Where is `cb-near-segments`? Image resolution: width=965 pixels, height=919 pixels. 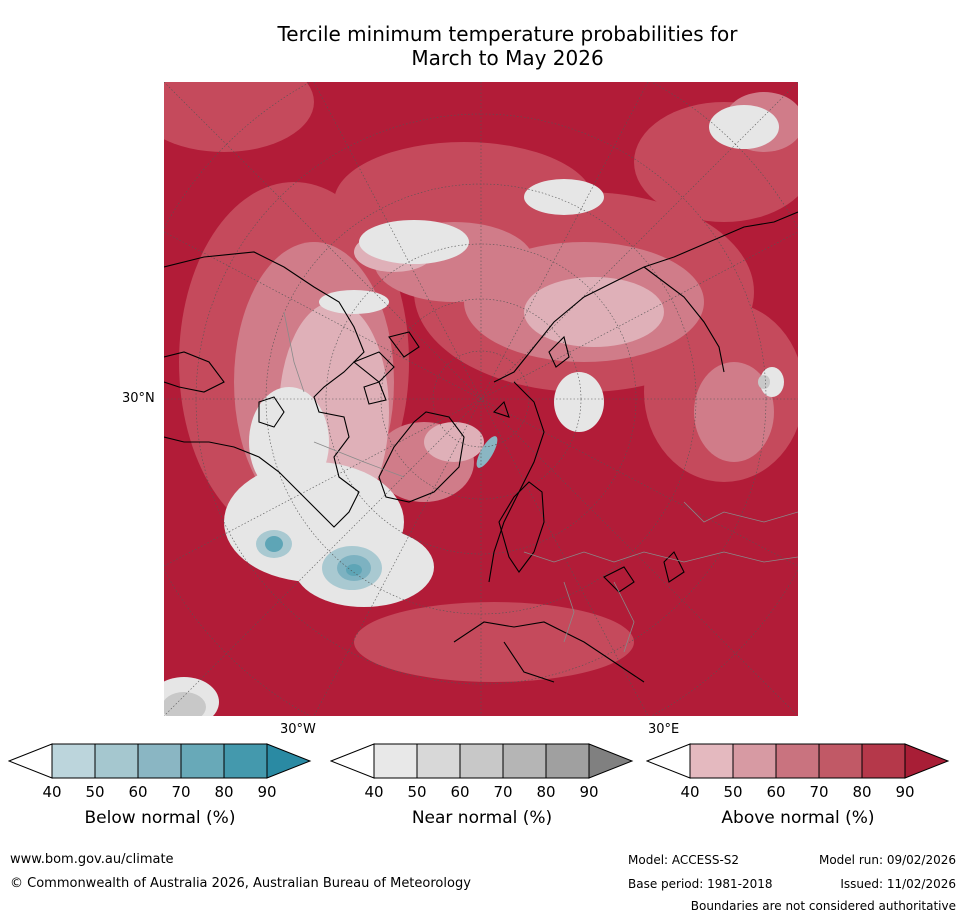 cb-near-segments is located at coordinates (481, 761).